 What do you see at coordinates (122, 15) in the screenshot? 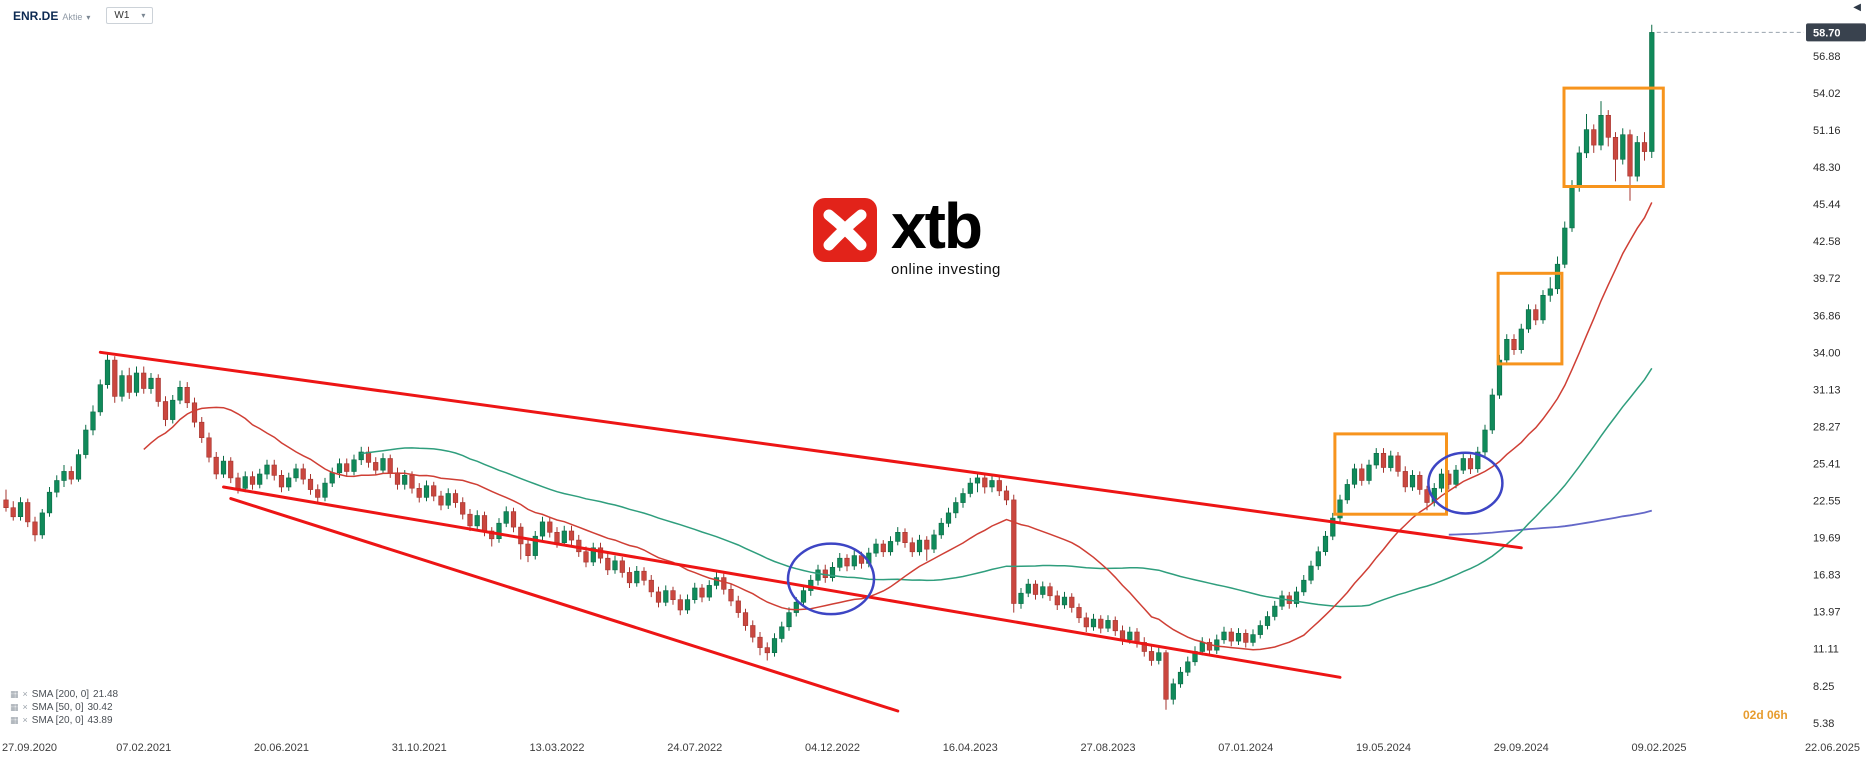
I see `timeframe-label: W1` at bounding box center [122, 15].